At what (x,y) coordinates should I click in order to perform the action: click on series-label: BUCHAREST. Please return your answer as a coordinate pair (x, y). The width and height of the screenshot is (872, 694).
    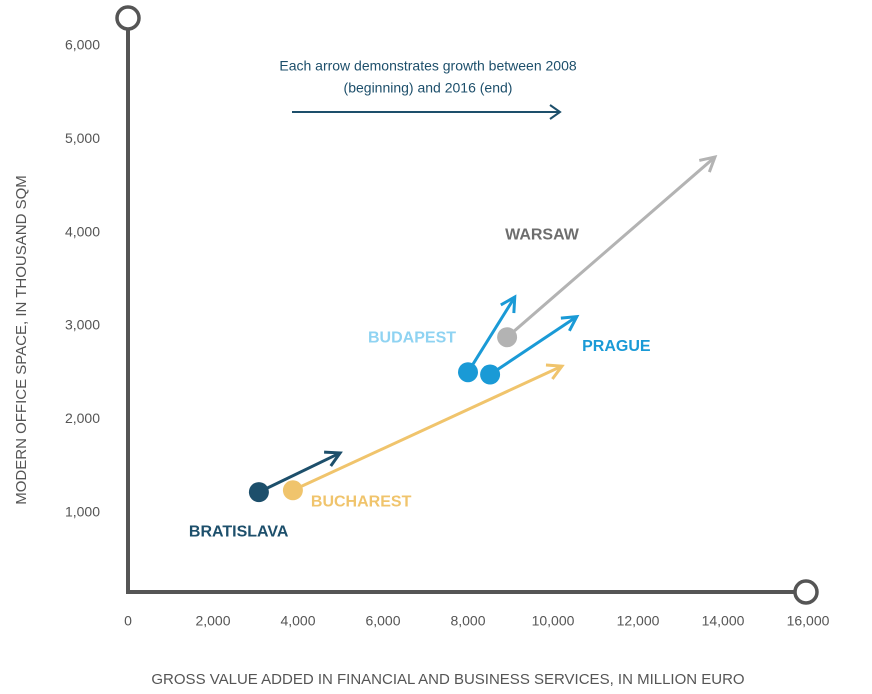
    Looking at the image, I should click on (361, 501).